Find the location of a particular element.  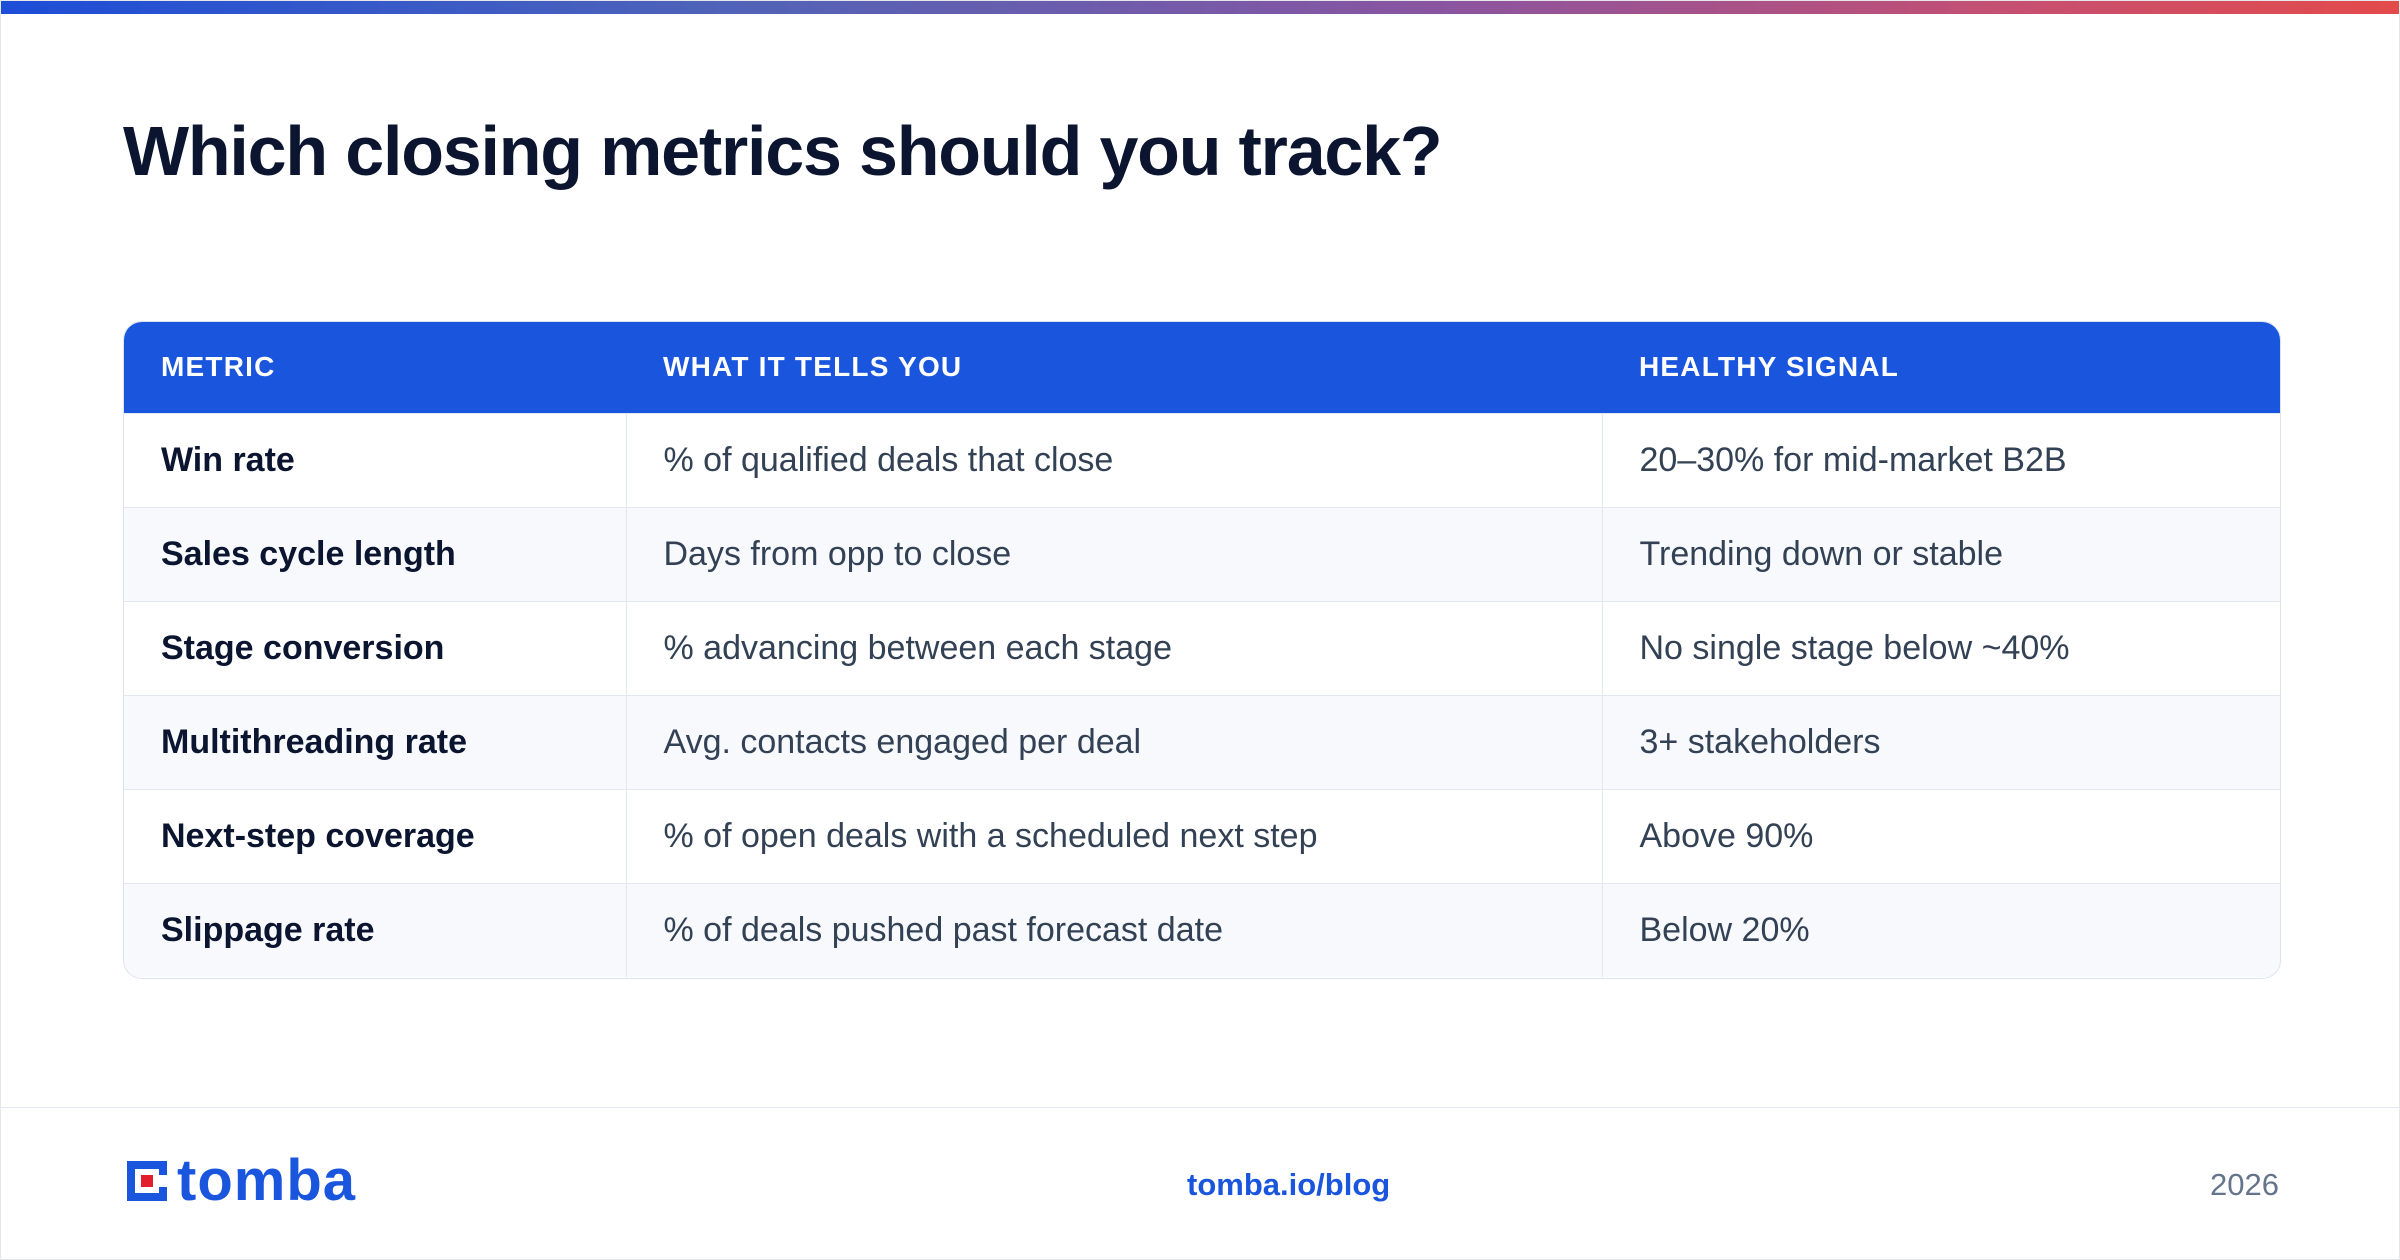

signal-cell: Above 90% is located at coordinates (1940, 835).